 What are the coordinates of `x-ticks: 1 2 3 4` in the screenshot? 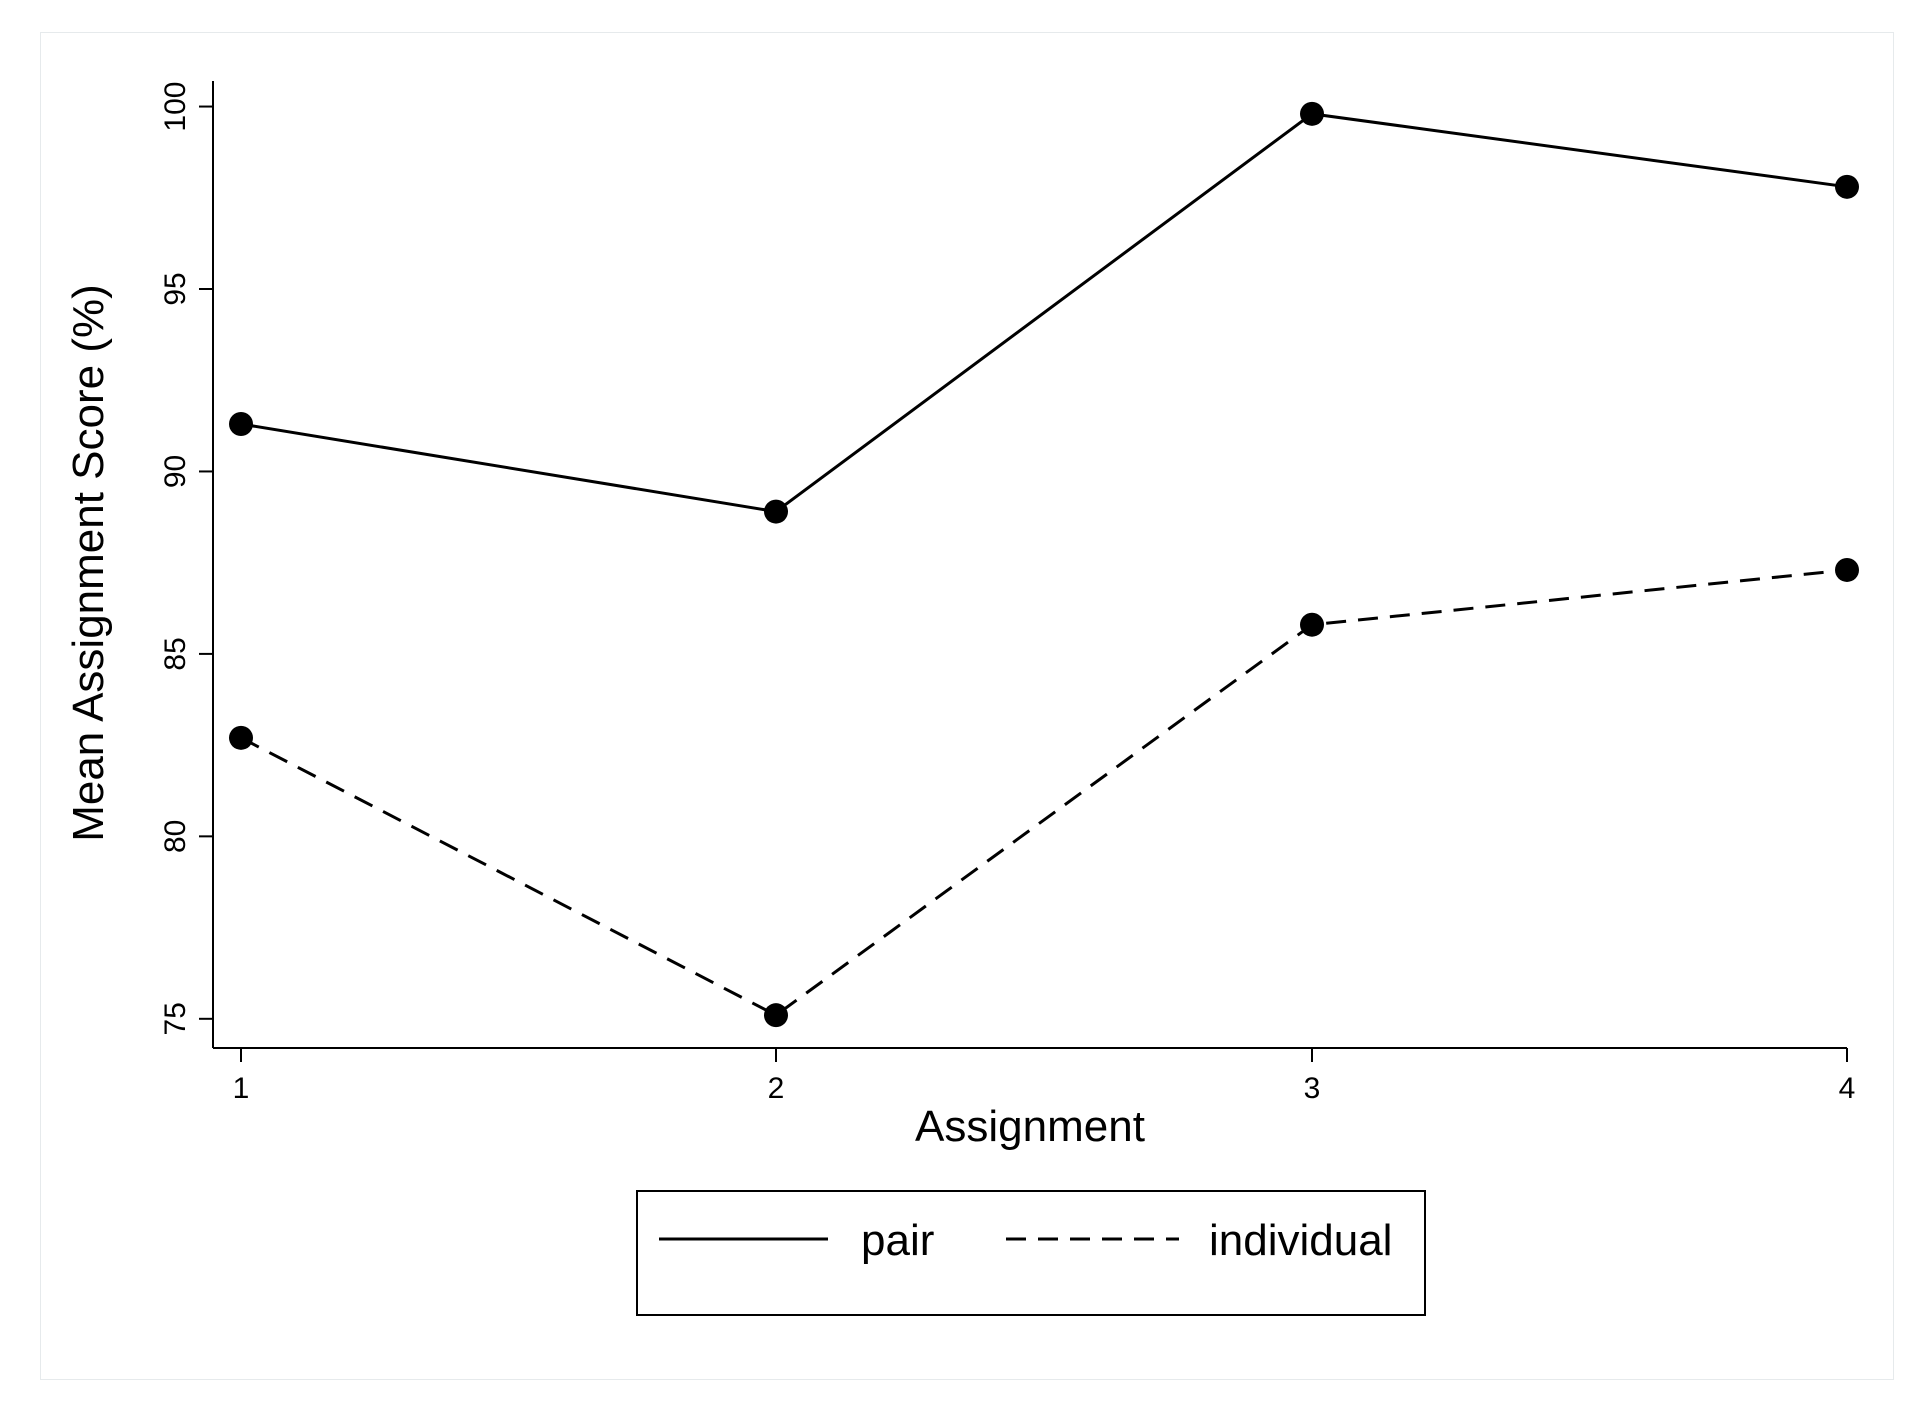 It's located at (1044, 1076).